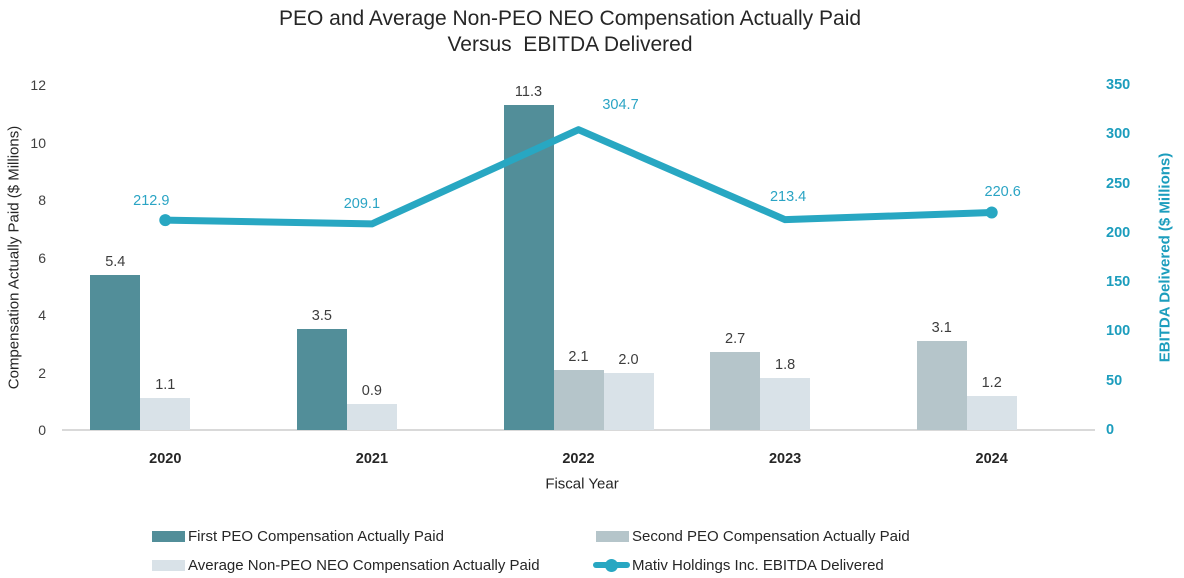  What do you see at coordinates (321, 316) in the screenshot?
I see `bar-value-label: 3.5` at bounding box center [321, 316].